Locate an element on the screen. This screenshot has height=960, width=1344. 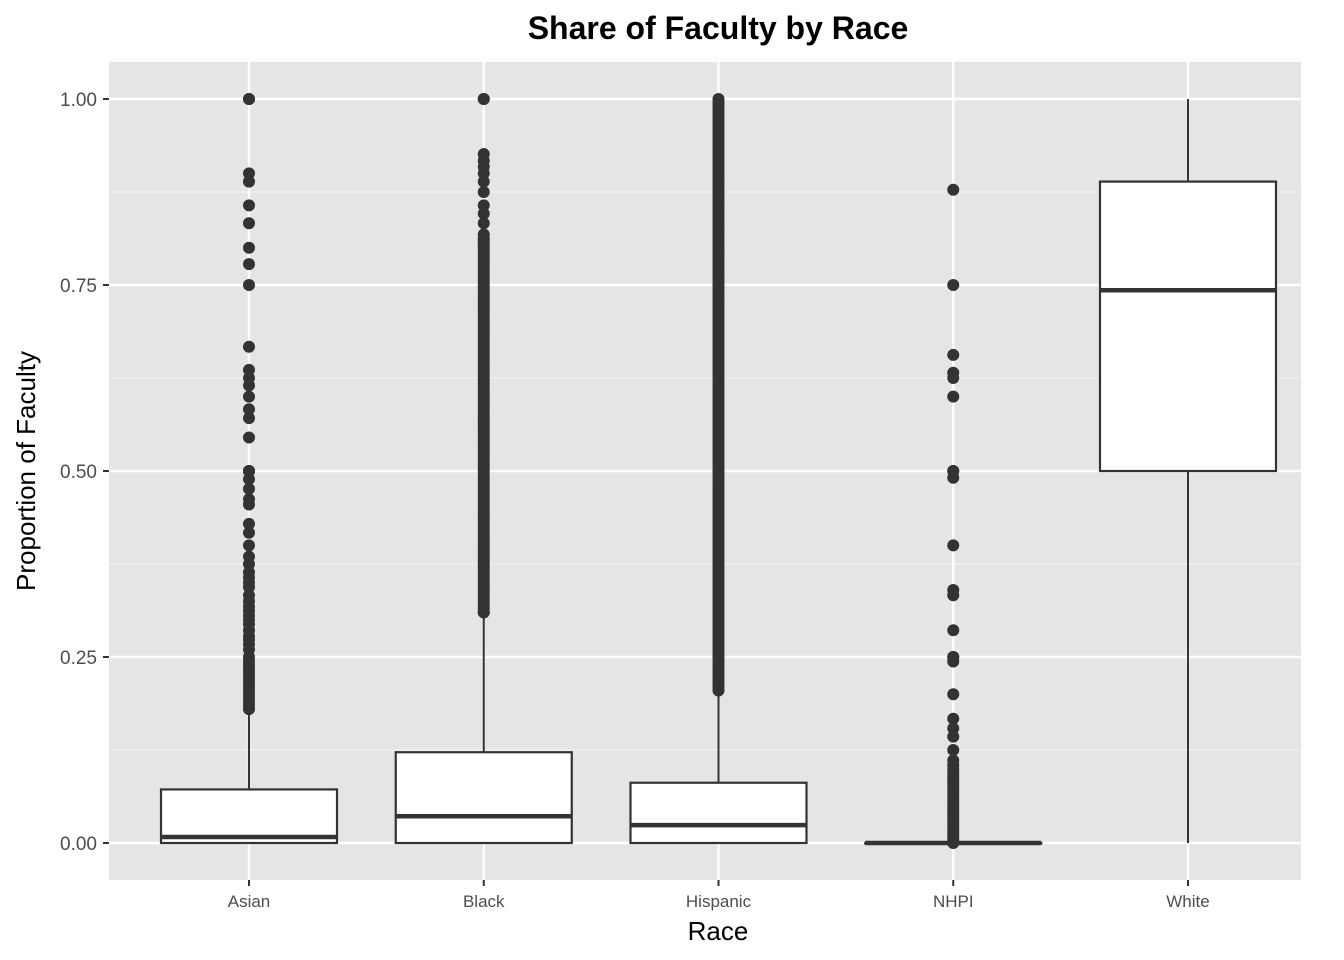
x-axis-title: Race is located at coordinates (718, 931).